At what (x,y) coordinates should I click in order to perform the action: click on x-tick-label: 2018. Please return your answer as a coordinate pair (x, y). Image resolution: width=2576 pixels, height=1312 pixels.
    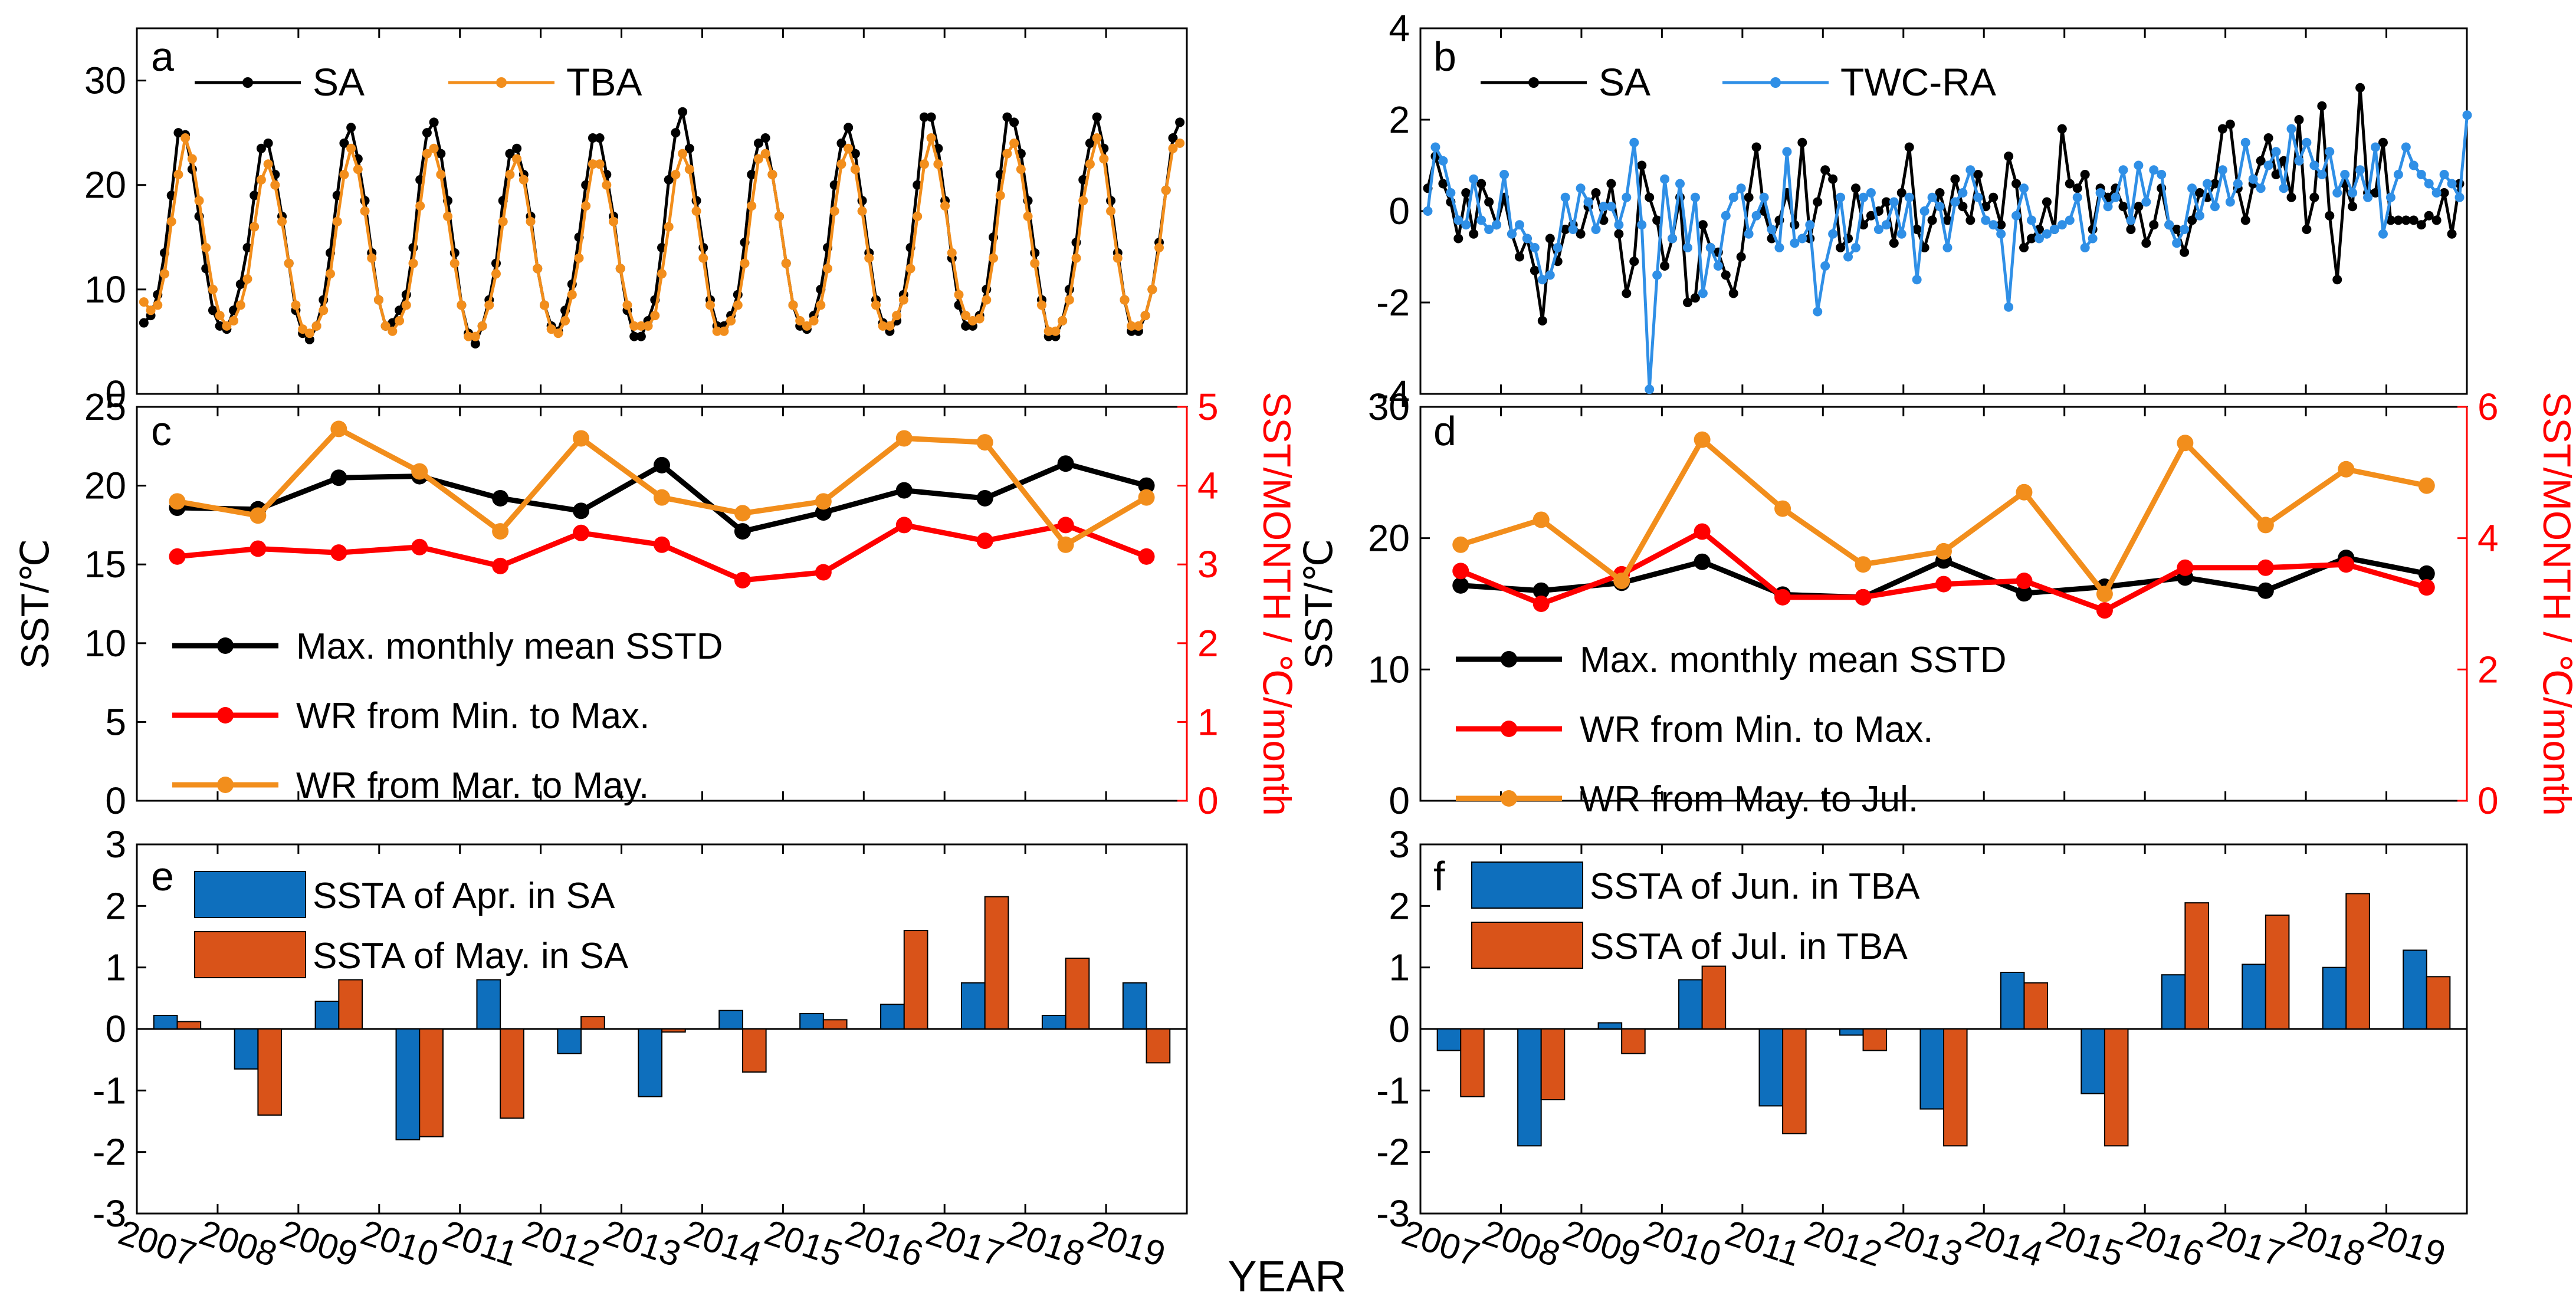
    Looking at the image, I should click on (1046, 1243).